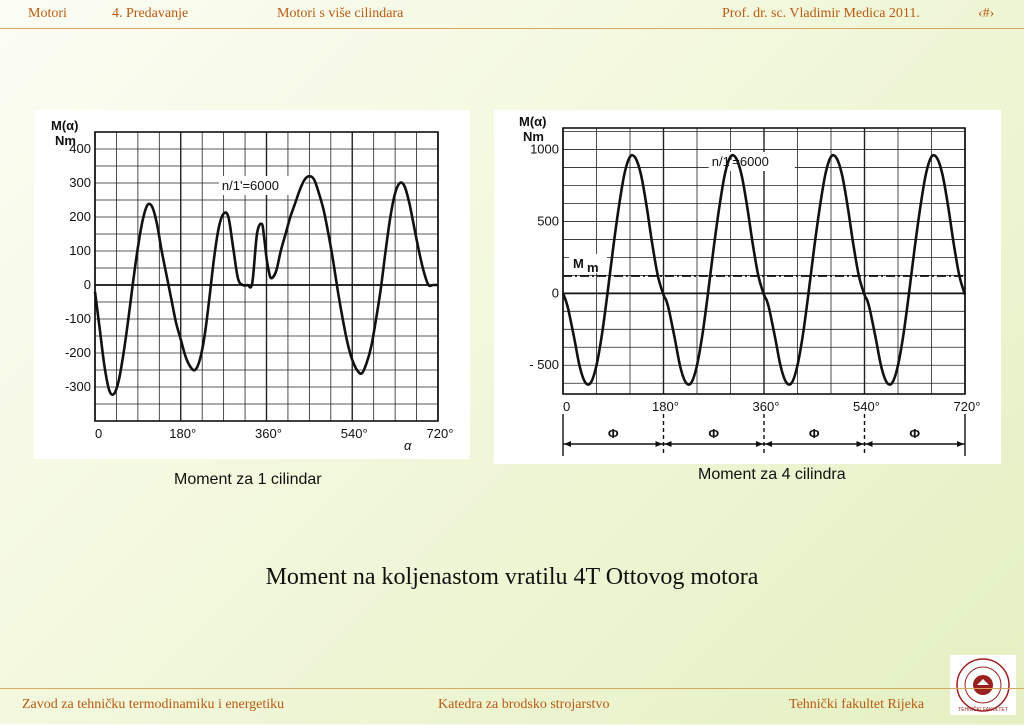  I want to click on c1-torque-curve, so click(764, 269).